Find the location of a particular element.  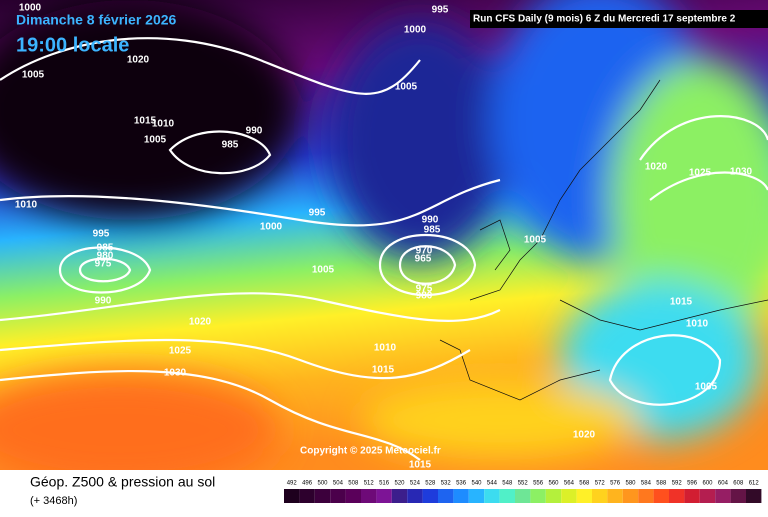

scale-label: 568 is located at coordinates (584, 484).